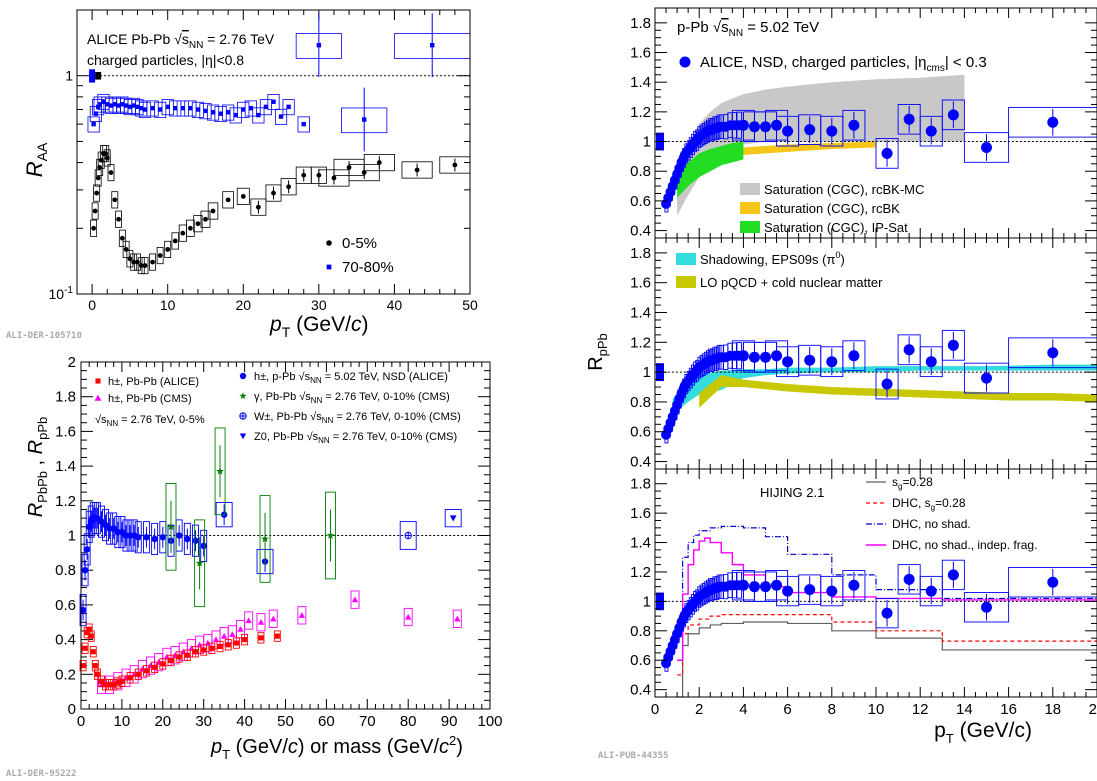  Describe the element at coordinates (72, 709) in the screenshot. I see `rpbpb-ytick-label: 0` at that location.